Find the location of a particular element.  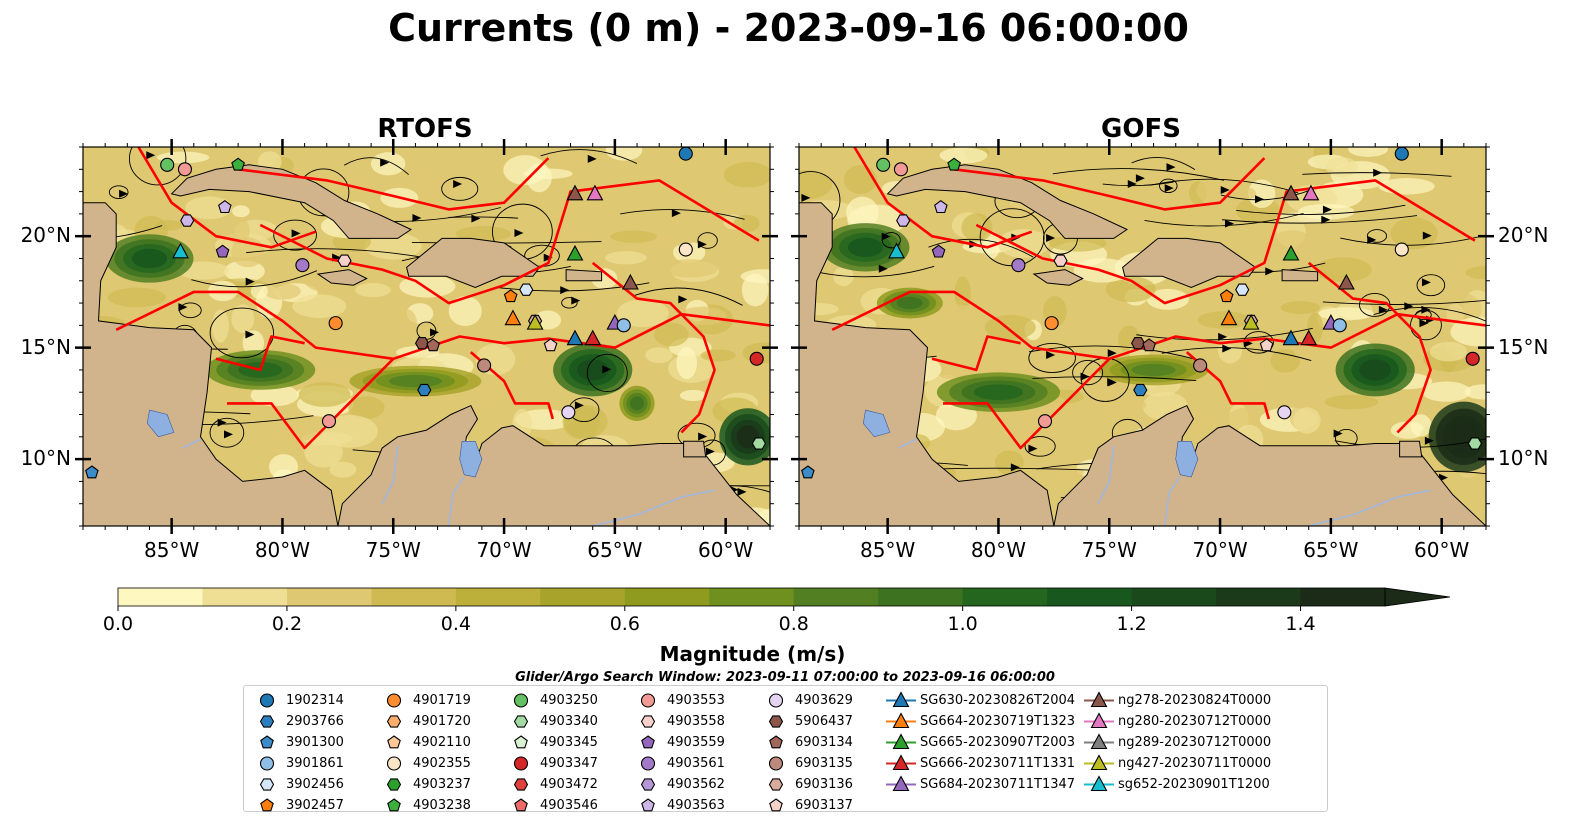

lon-tick-label: 80°W is located at coordinates (998, 550).